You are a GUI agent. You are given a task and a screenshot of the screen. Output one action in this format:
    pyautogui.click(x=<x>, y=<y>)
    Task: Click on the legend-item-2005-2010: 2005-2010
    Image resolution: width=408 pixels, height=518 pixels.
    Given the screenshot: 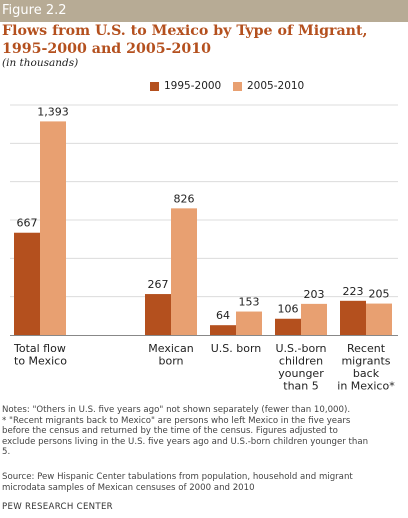 What is the action you would take?
    pyautogui.click(x=268, y=86)
    